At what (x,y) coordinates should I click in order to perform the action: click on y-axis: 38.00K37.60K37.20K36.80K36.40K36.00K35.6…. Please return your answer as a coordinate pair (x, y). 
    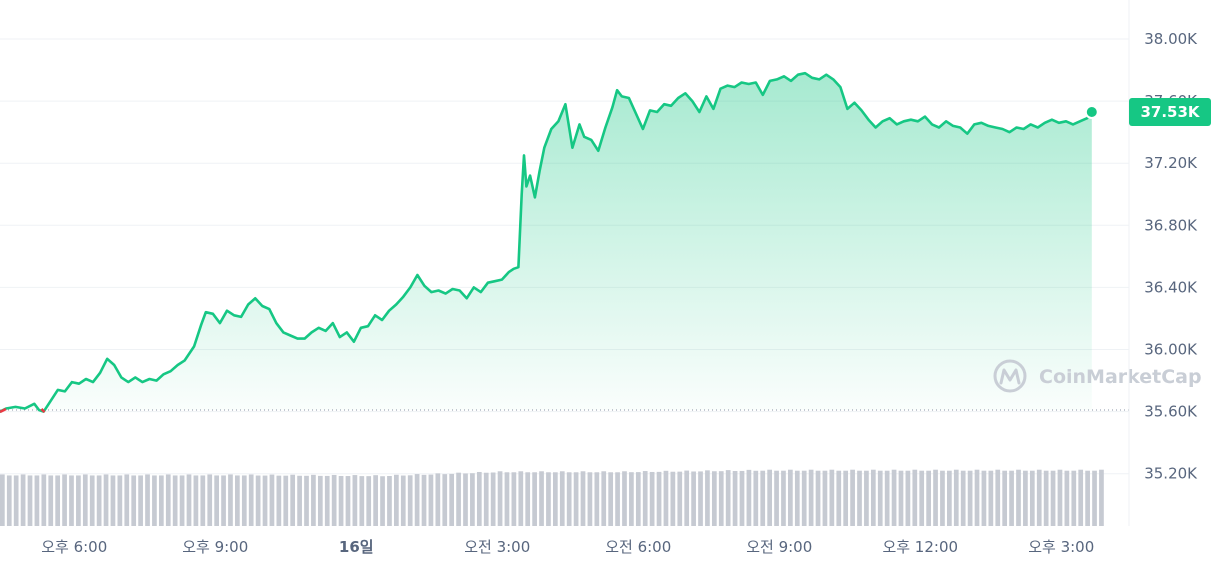
    Looking at the image, I should click on (1171, 256).